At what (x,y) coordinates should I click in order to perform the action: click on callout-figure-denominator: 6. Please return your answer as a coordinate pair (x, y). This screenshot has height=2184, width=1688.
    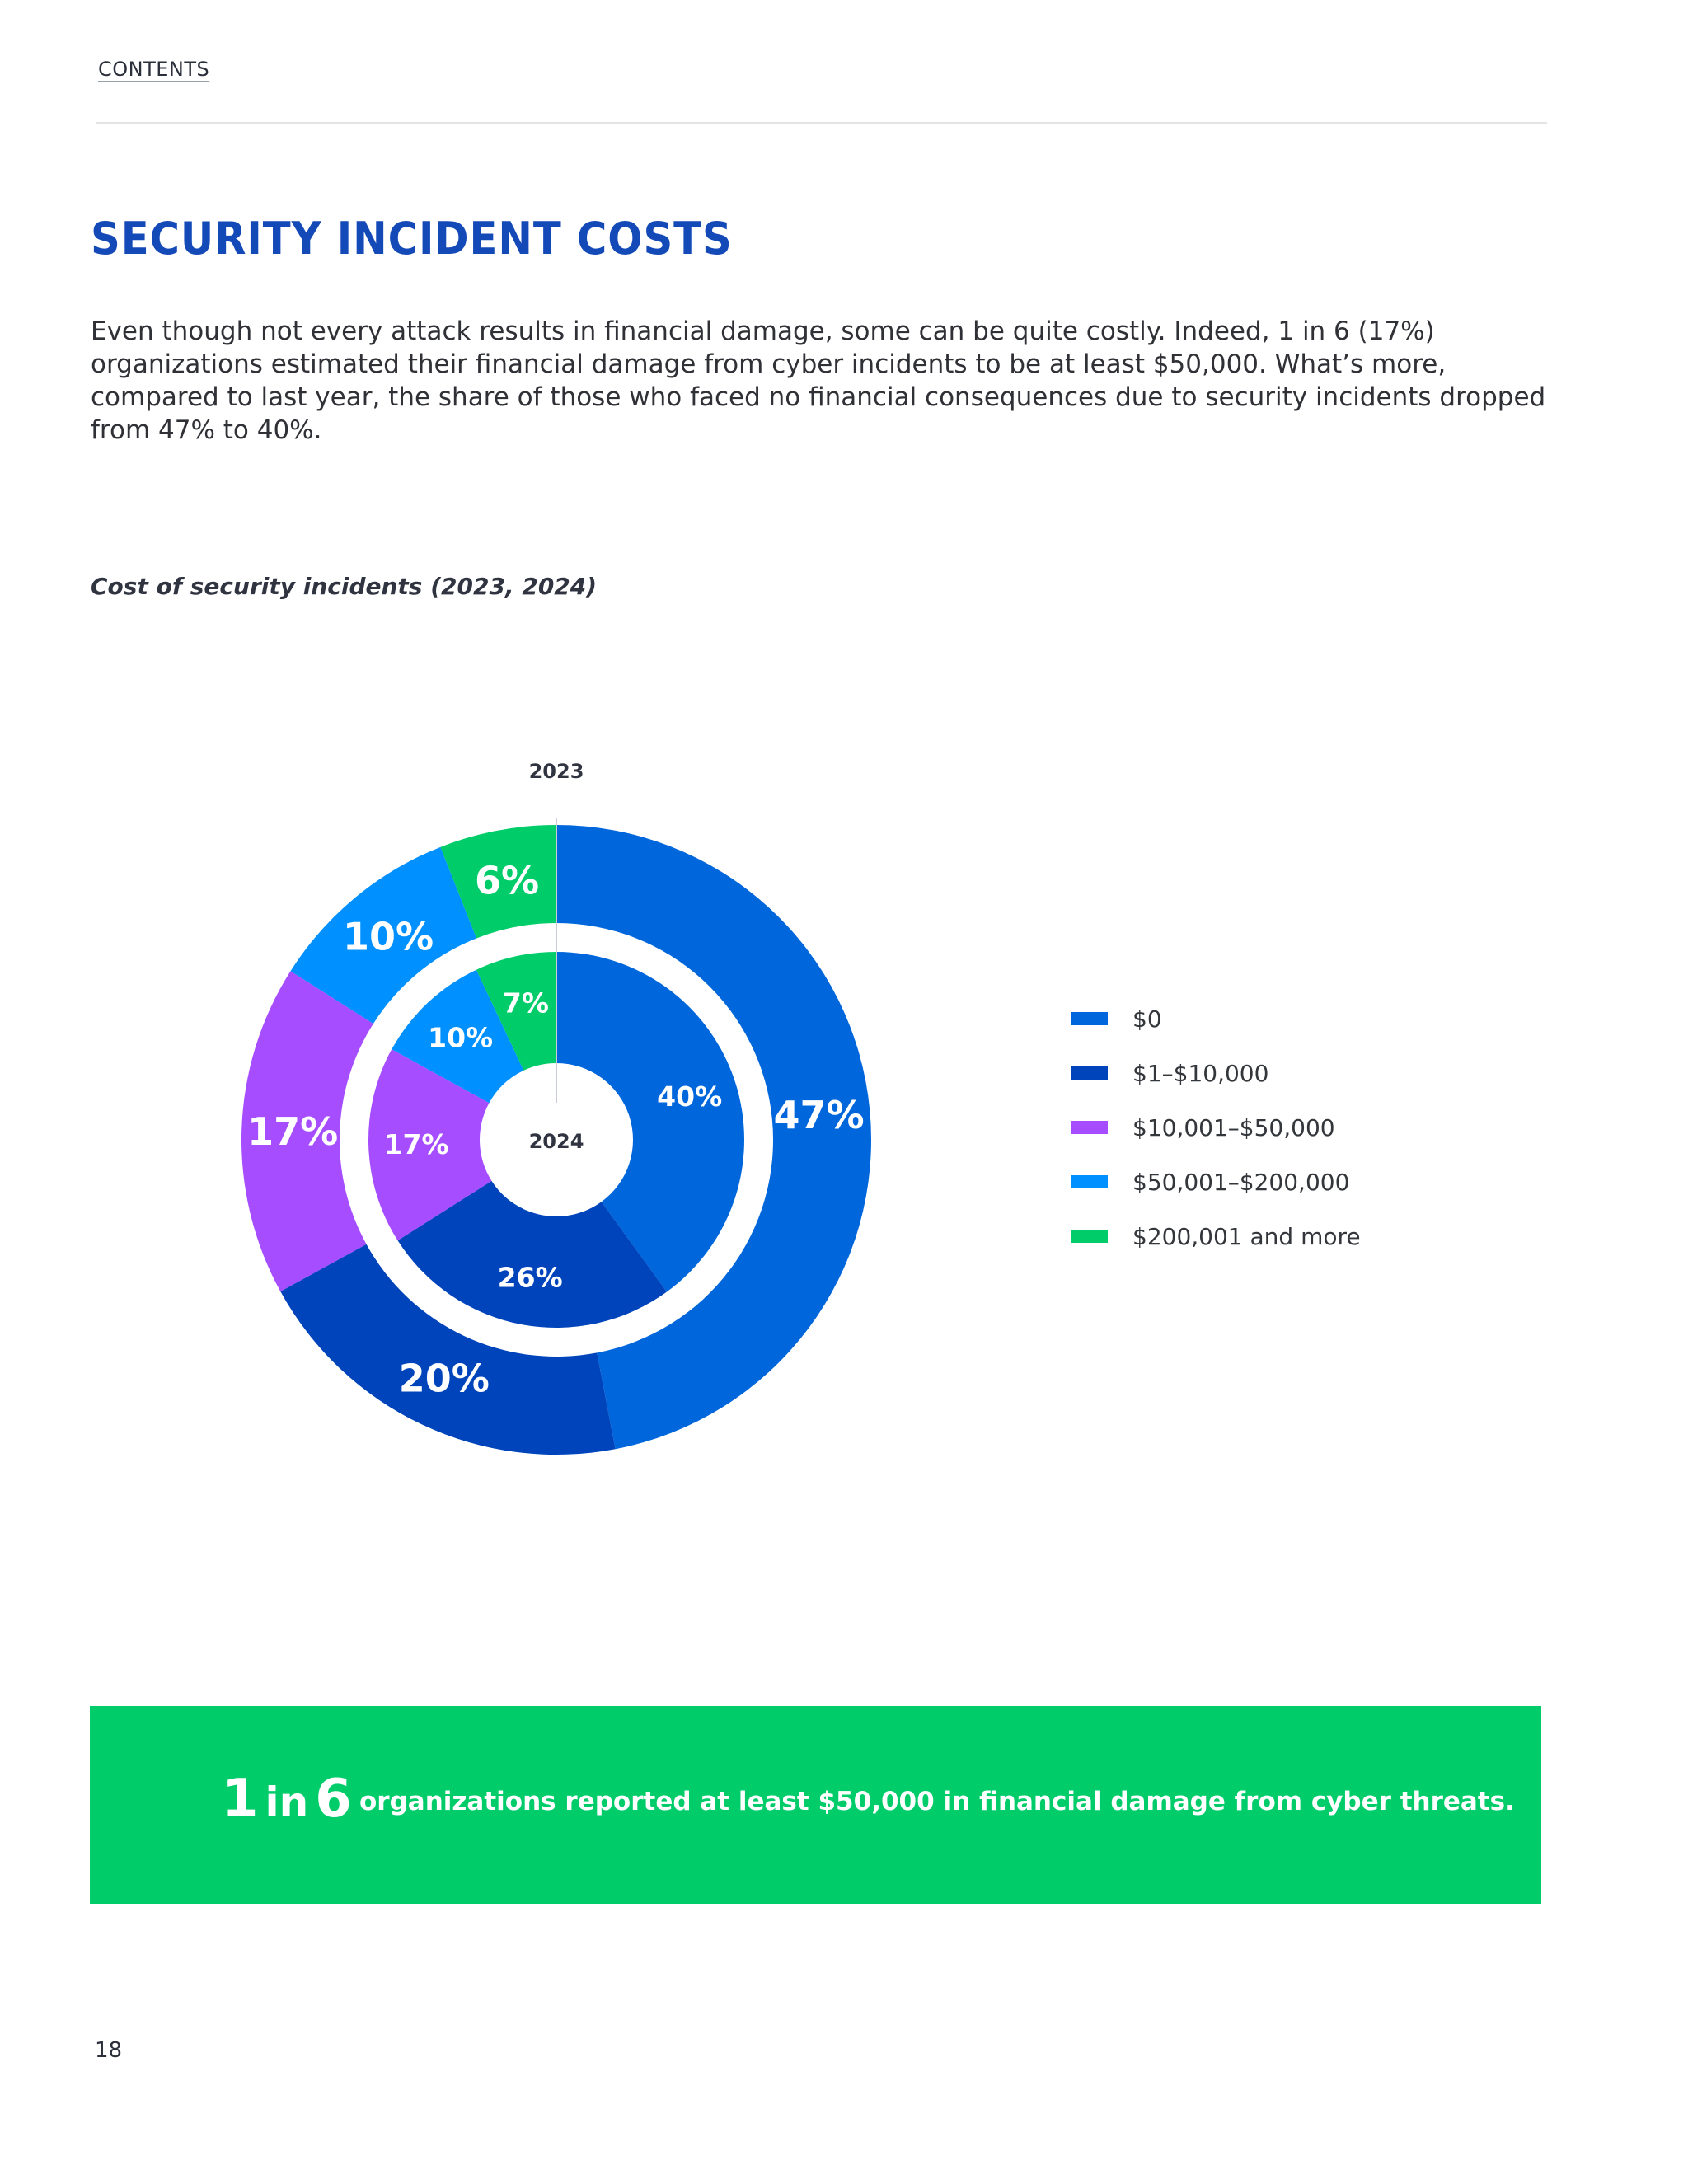
    Looking at the image, I should click on (333, 1799).